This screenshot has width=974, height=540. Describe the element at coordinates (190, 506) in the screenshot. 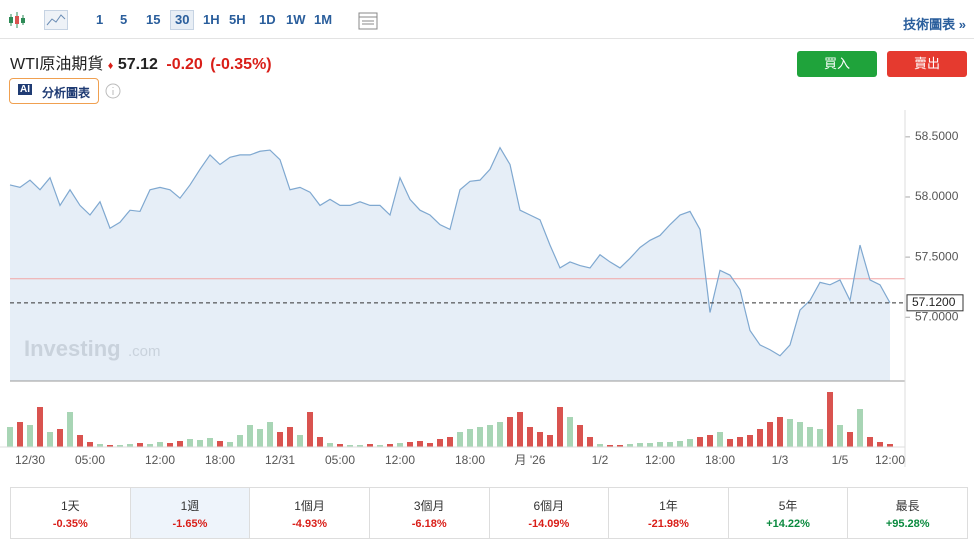

I see `period-label: 1週` at that location.